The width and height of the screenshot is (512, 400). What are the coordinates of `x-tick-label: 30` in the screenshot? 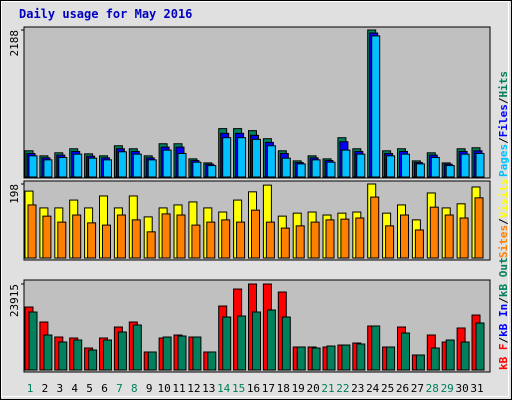 It's located at (461, 388).